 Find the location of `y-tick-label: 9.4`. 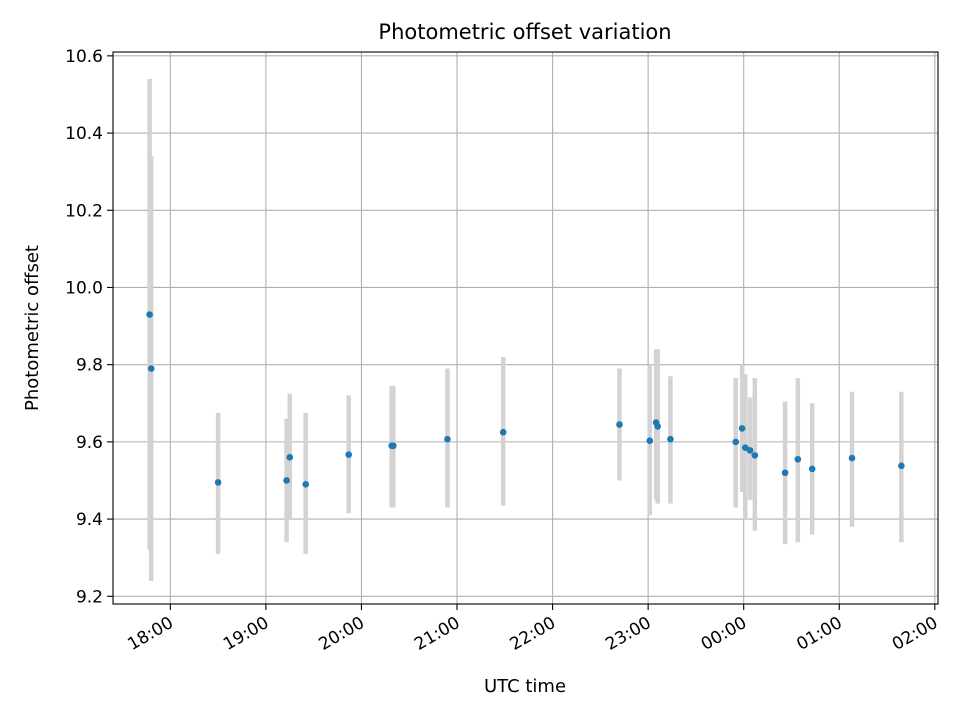

y-tick-label: 9.4 is located at coordinates (89, 520).